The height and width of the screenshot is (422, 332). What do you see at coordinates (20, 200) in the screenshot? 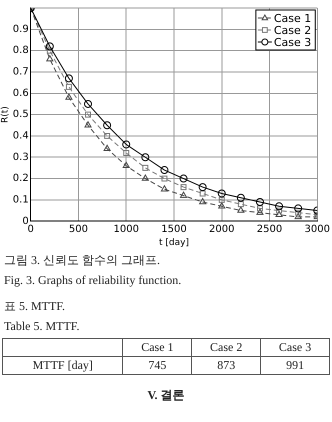
I see `y-tick-label: 0.1` at bounding box center [20, 200].